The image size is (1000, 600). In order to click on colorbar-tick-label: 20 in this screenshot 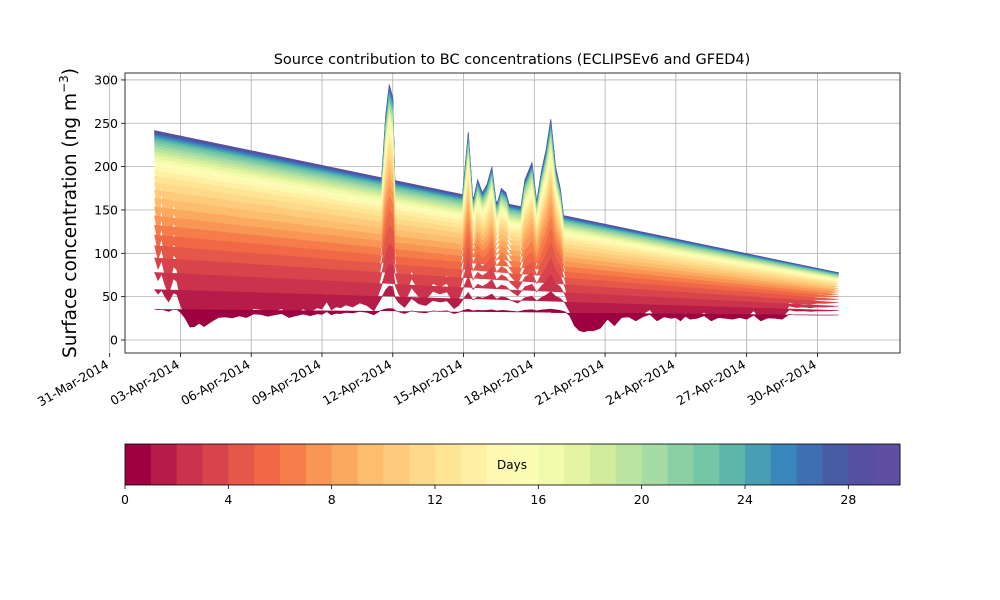, I will do `click(642, 499)`.